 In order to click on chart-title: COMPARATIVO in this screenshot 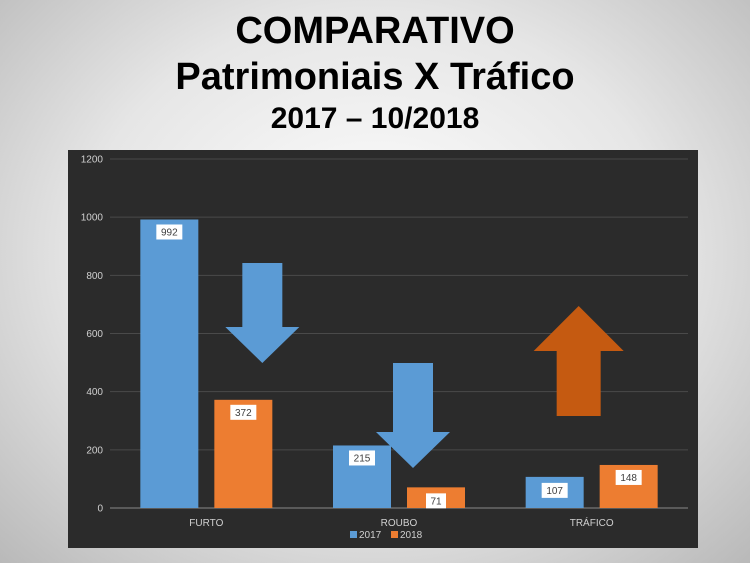, I will do `click(375, 31)`.